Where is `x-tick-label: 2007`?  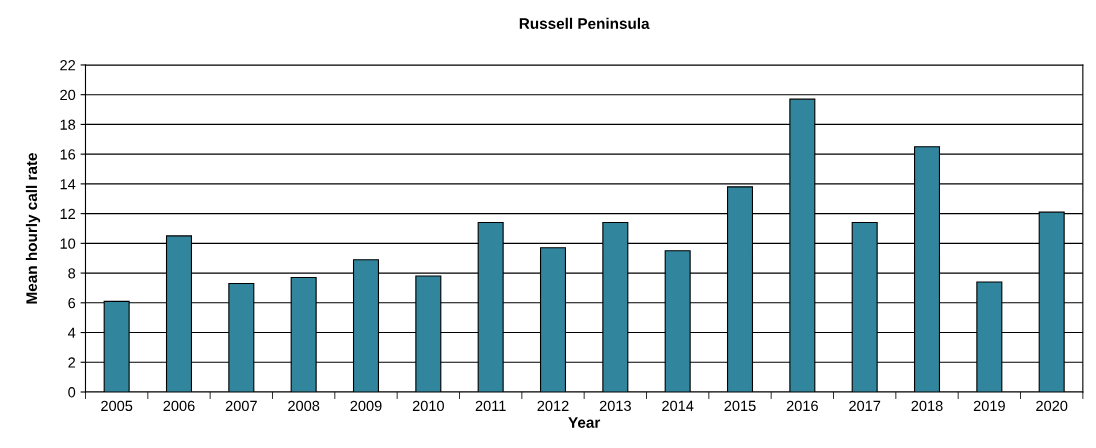
x-tick-label: 2007 is located at coordinates (241, 406).